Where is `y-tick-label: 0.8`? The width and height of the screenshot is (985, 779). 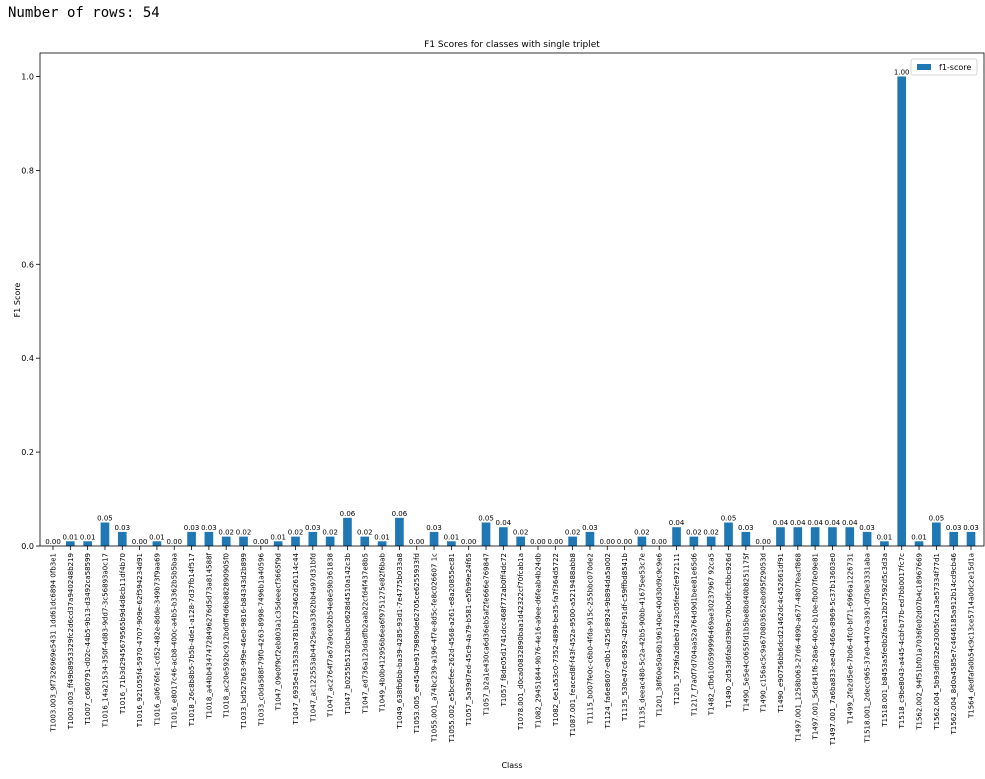
y-tick-label: 0.8 is located at coordinates (27, 170).